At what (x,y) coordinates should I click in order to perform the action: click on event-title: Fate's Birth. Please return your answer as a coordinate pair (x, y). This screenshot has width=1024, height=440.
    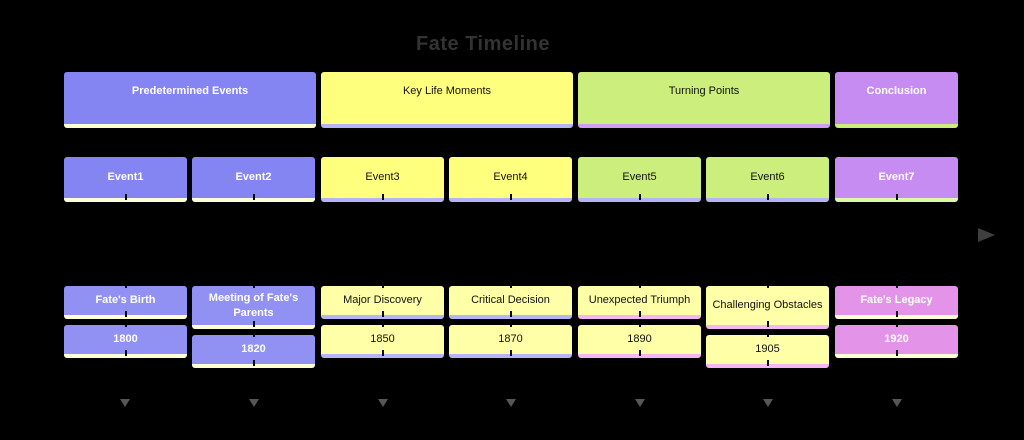
    Looking at the image, I should click on (125, 300).